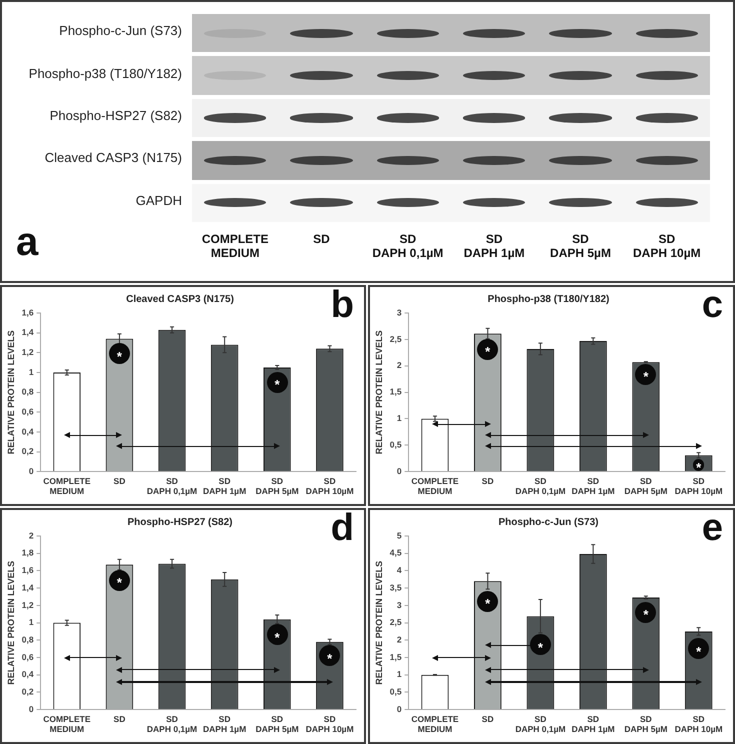 The width and height of the screenshot is (735, 744). What do you see at coordinates (548, 522) in the screenshot?
I see `chart-title: Phospho-c-Jun (S73)` at bounding box center [548, 522].